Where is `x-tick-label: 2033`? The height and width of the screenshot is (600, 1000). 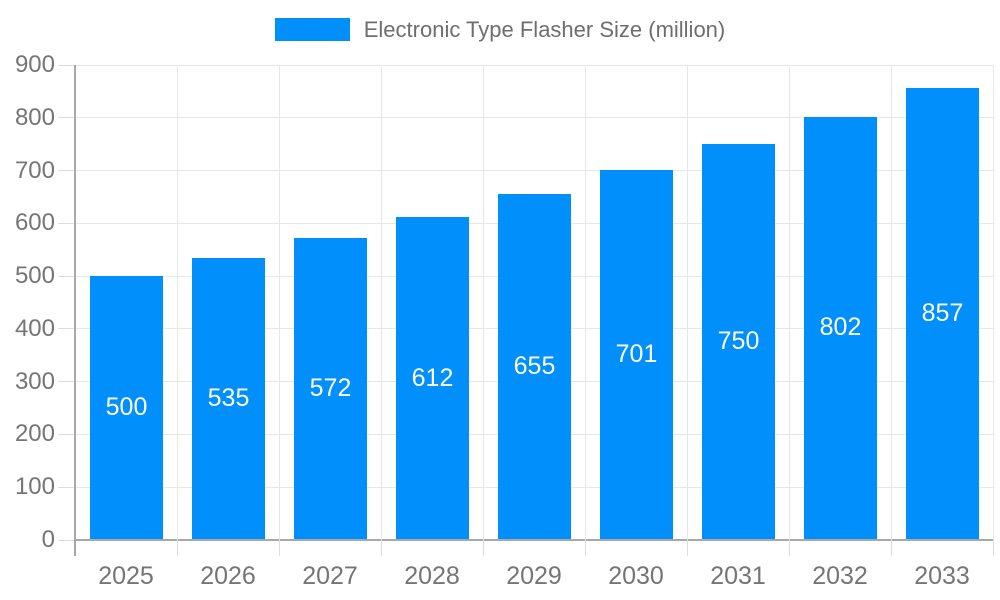 x-tick-label: 2033 is located at coordinates (942, 576).